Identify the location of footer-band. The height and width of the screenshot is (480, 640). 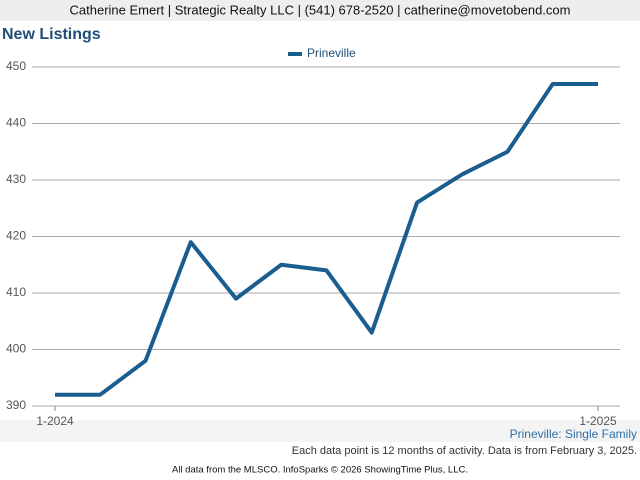
(320, 431).